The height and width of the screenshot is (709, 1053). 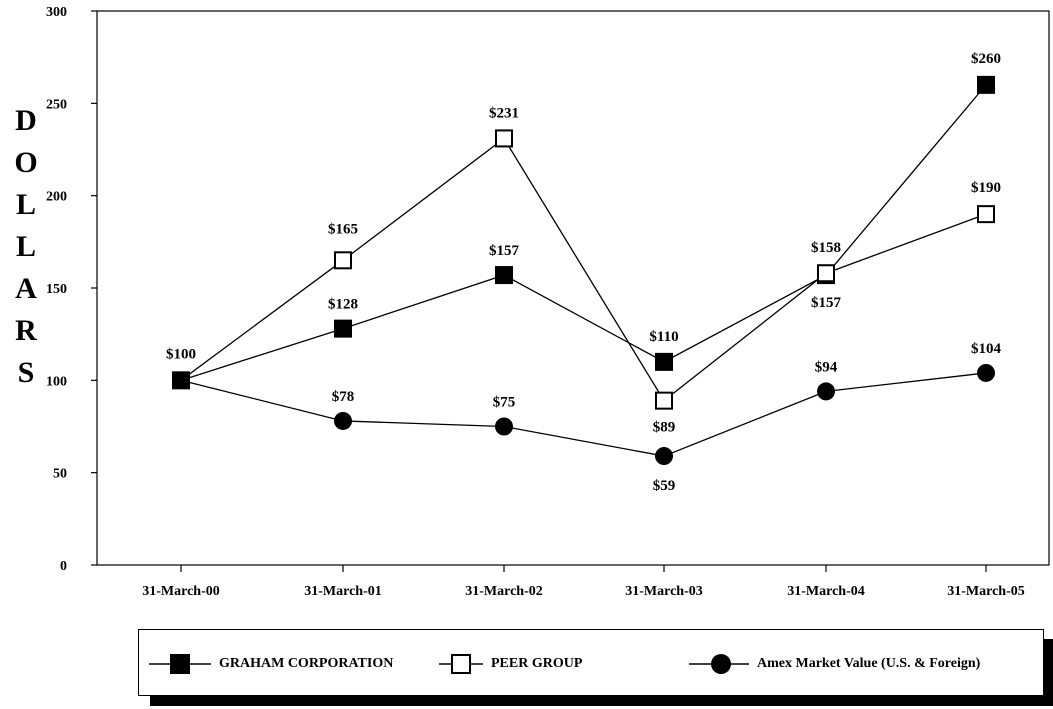 What do you see at coordinates (504, 113) in the screenshot?
I see `data-label: $231` at bounding box center [504, 113].